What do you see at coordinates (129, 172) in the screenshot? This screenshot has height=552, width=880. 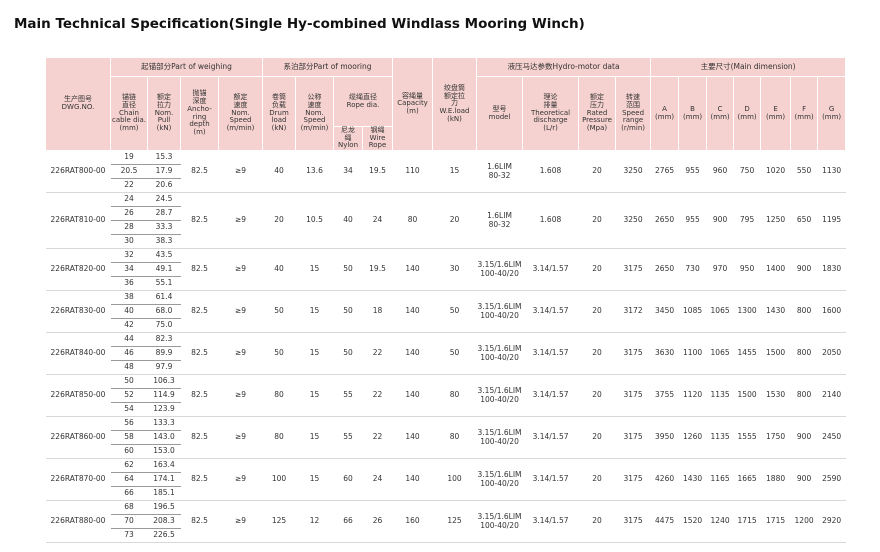 I see `chain-dia: 20.5` at bounding box center [129, 172].